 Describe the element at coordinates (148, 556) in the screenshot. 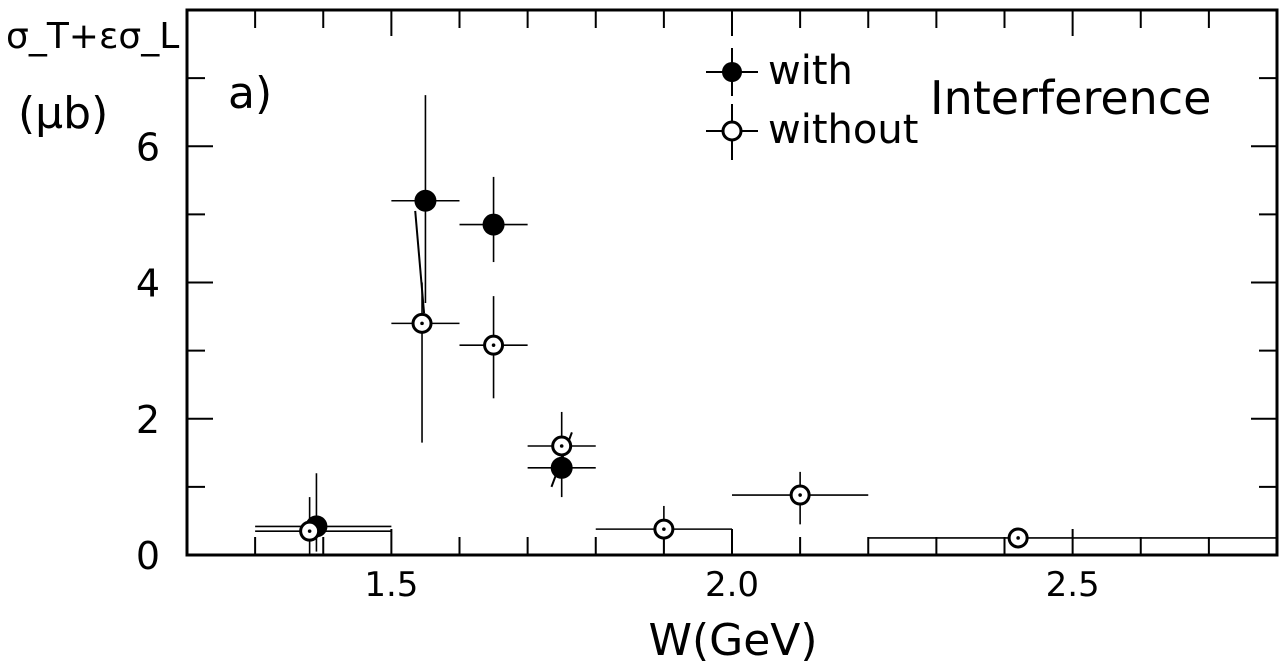

I see `y-tick-label: 0` at that location.